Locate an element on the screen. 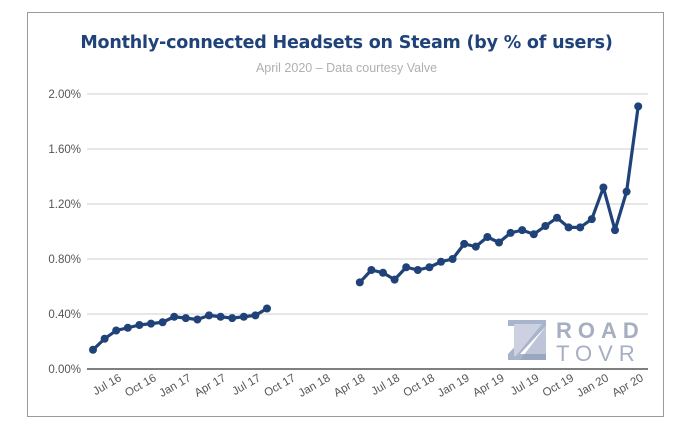 This screenshot has width=693, height=435. y-axis-ticks: 0.00% 0.40% 0.80% 1.20% 1.60% 2.00% is located at coordinates (64, 232).